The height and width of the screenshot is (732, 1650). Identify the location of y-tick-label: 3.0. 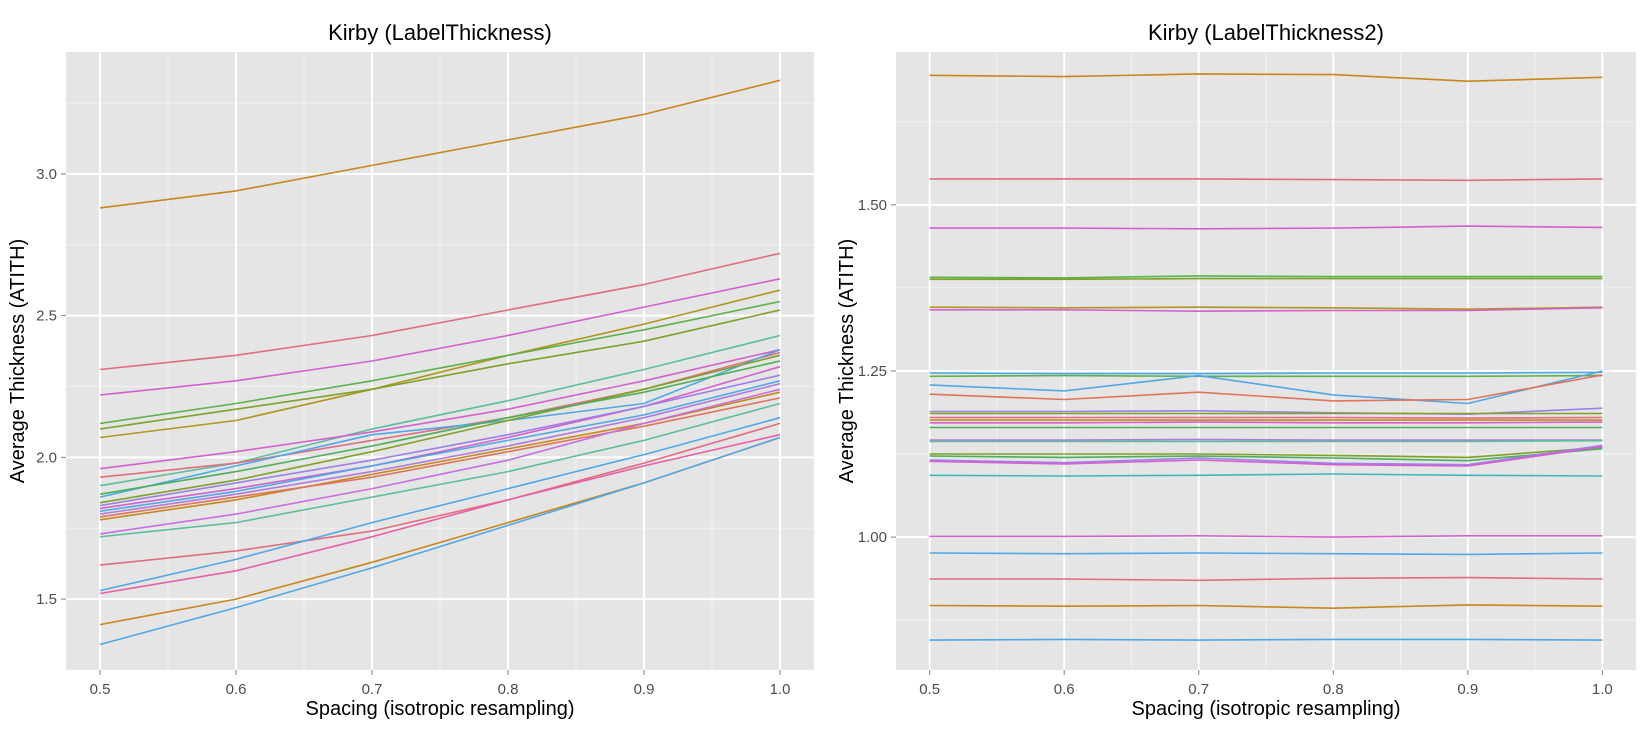
(46, 174).